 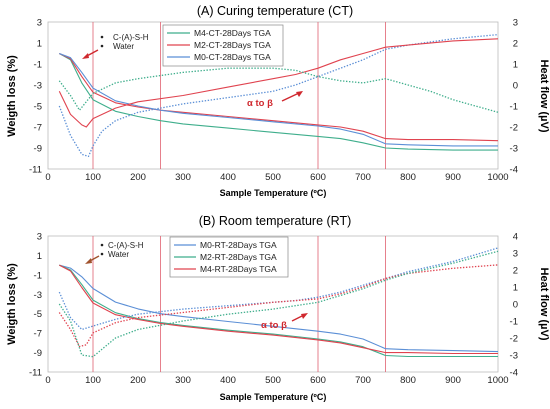 I want to click on legend-label: M0-RT-28Days TGA, so click(x=238, y=245).